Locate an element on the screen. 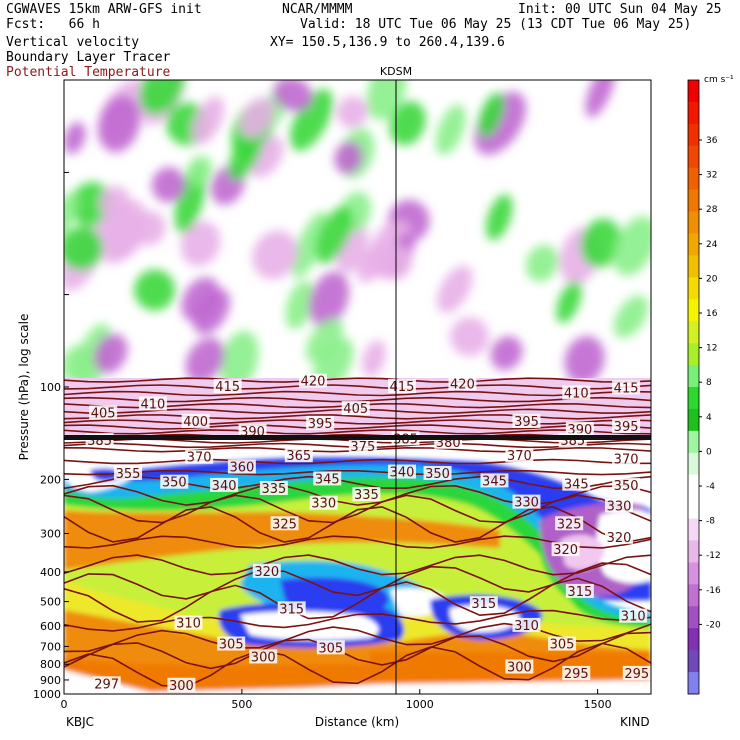 This screenshot has height=740, width=740. cross-section-xy: XY= 150.5,136.9 to 260.4,139.6 is located at coordinates (387, 42).